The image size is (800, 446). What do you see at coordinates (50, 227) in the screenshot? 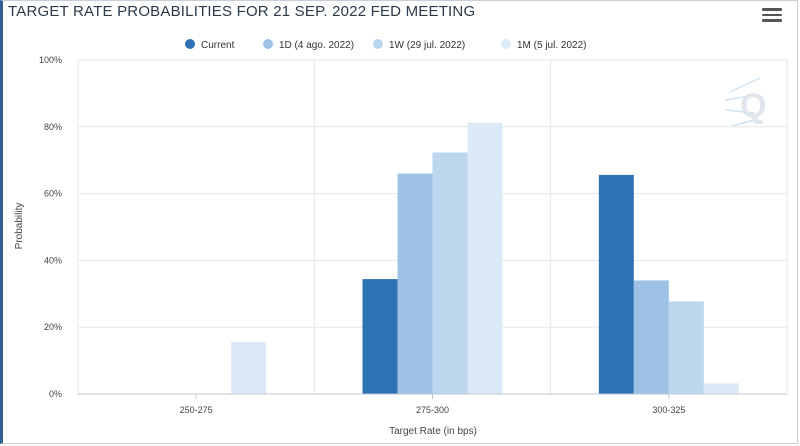
I see `y-axis: 0% 20% 40% 60% 80% 100%` at bounding box center [50, 227].